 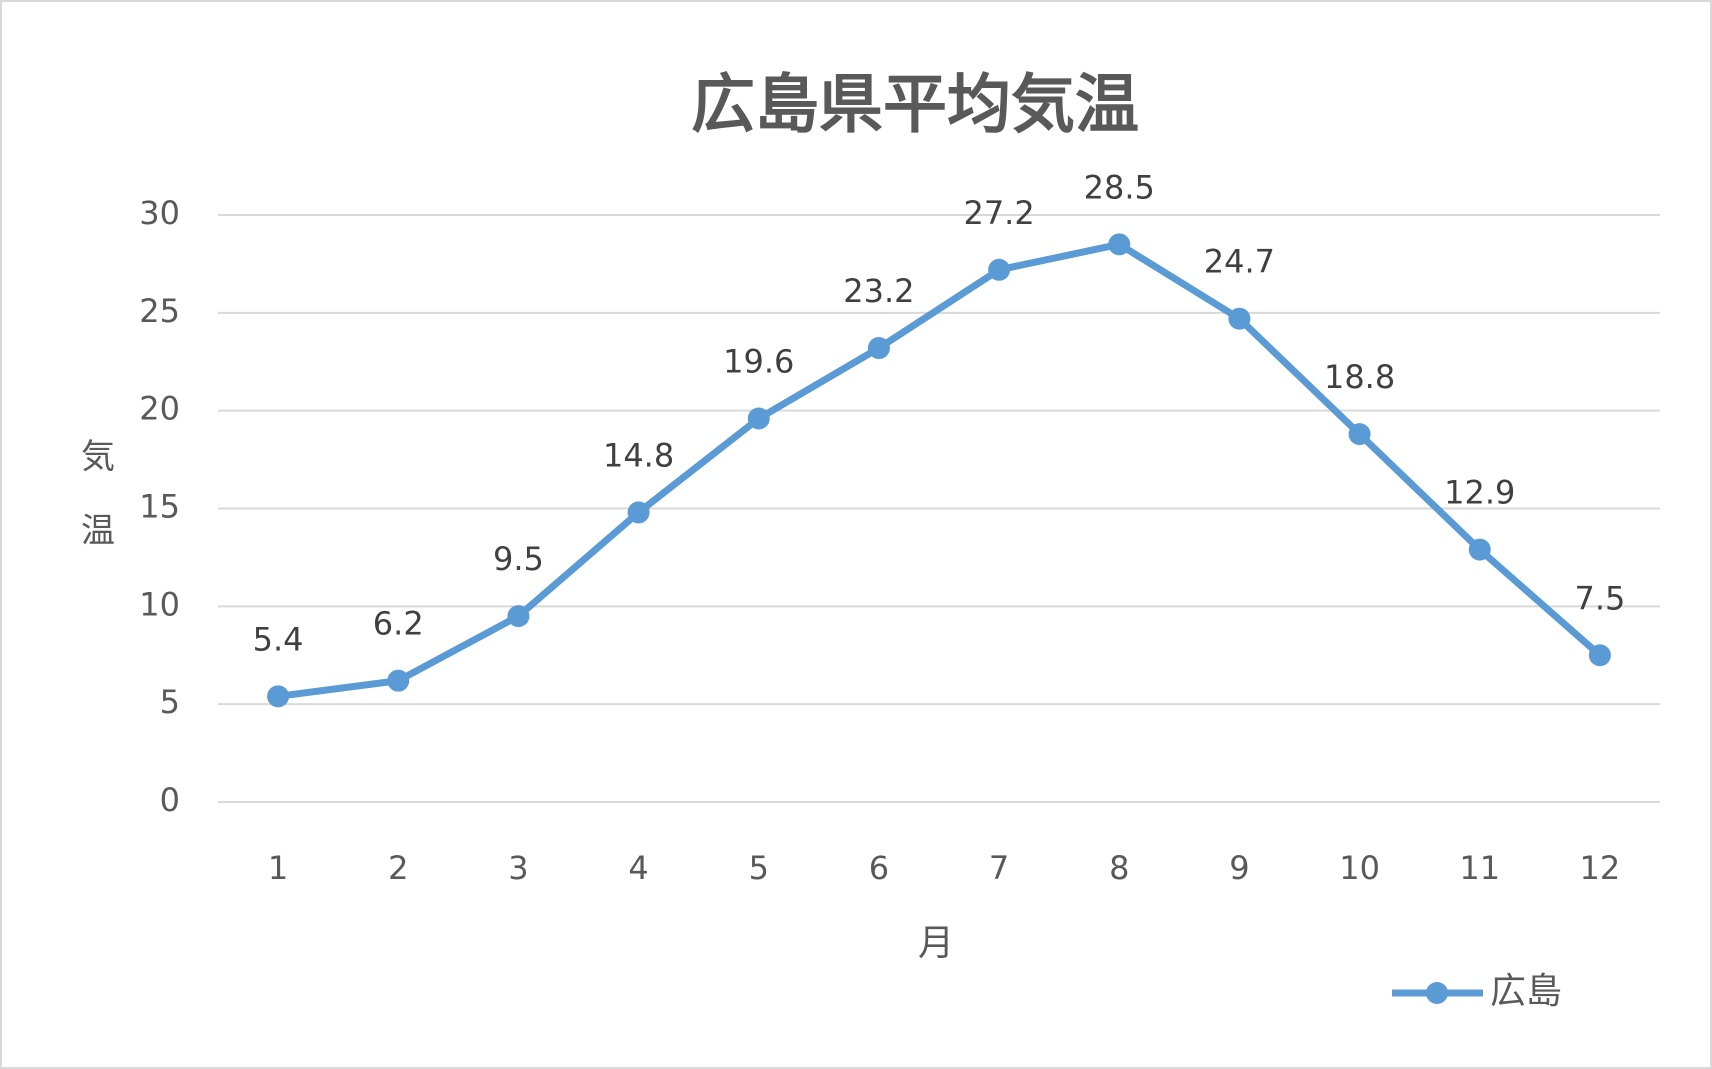 What do you see at coordinates (1526, 991) in the screenshot?
I see `legend-label: 広島` at bounding box center [1526, 991].